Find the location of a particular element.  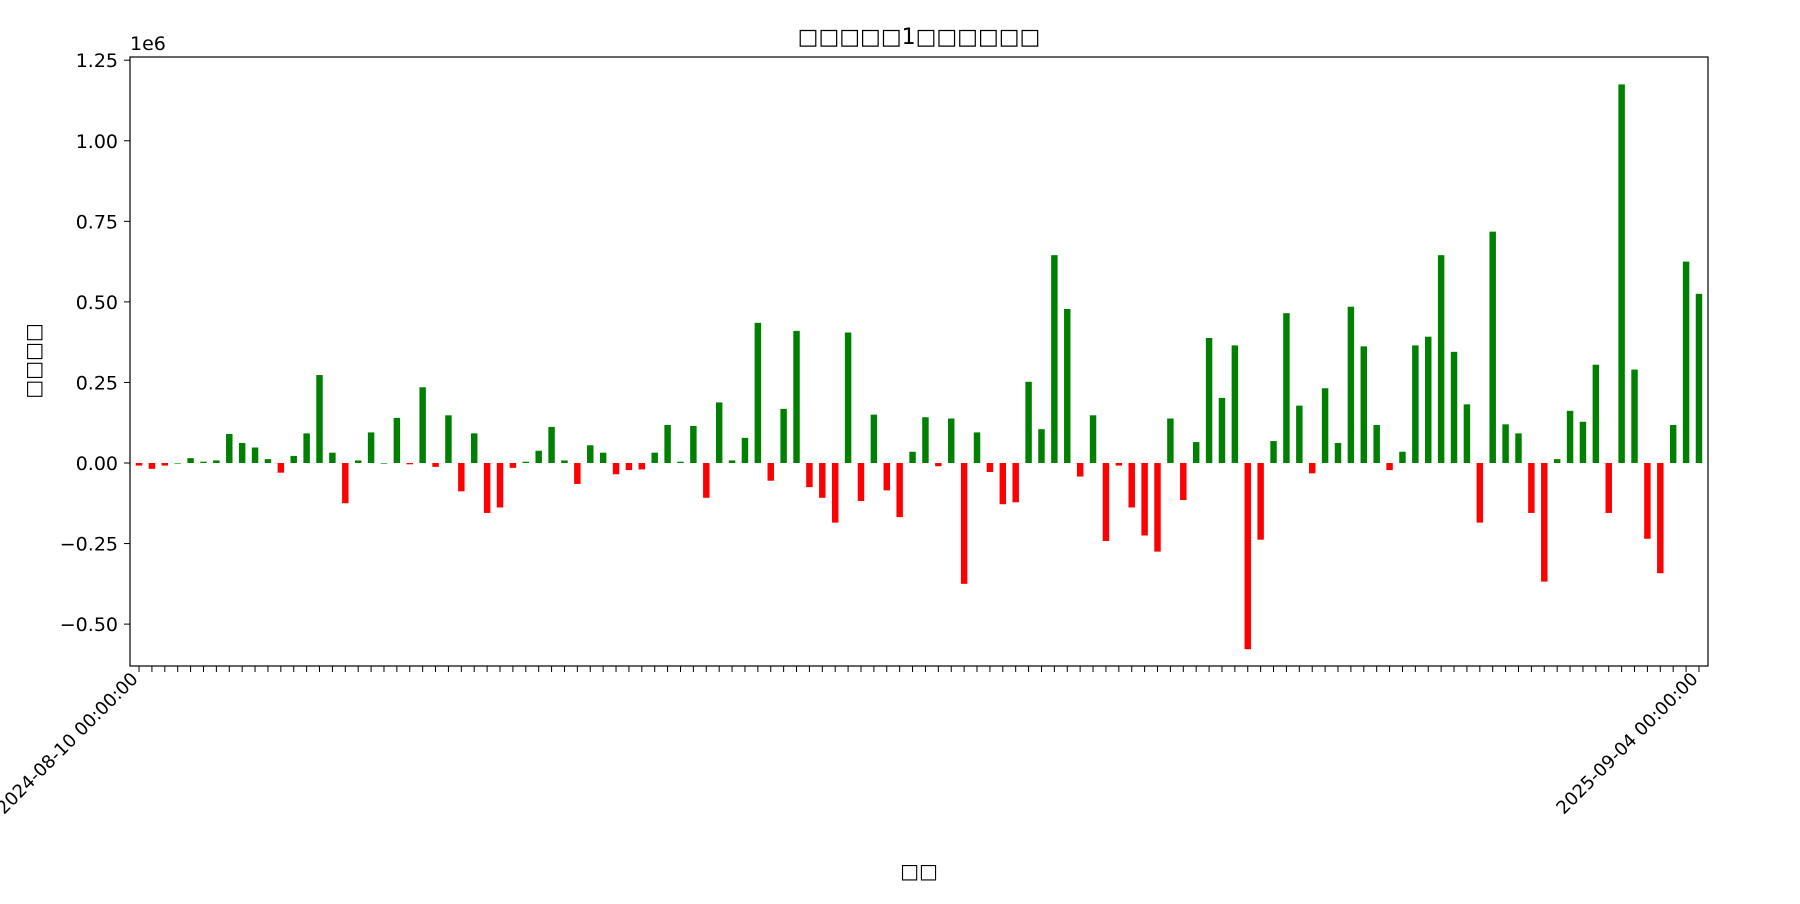

y-tick-label: 1.25 is located at coordinates (97, 61).